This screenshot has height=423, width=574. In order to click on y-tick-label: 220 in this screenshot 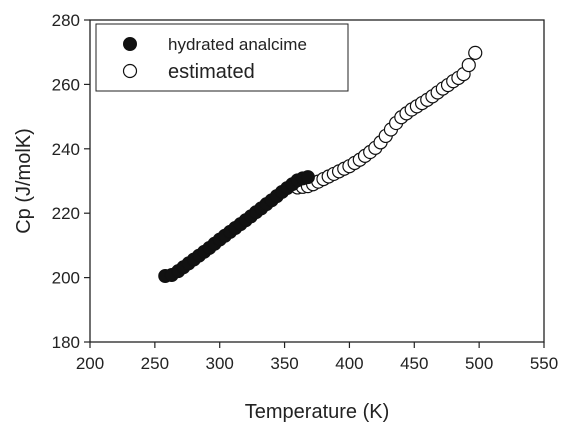, I will do `click(66, 213)`.